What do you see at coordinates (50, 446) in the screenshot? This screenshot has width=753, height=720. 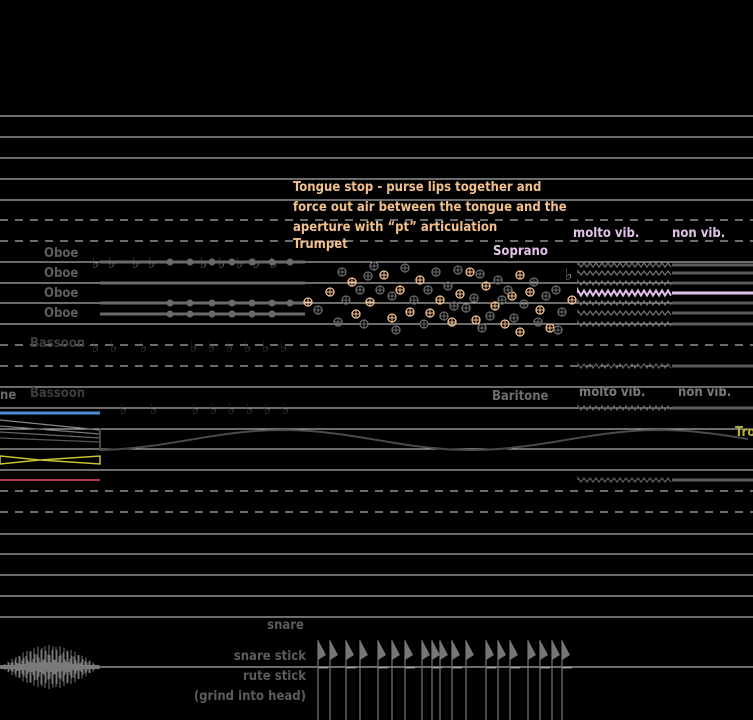 I see `hairpin-wedges` at bounding box center [50, 446].